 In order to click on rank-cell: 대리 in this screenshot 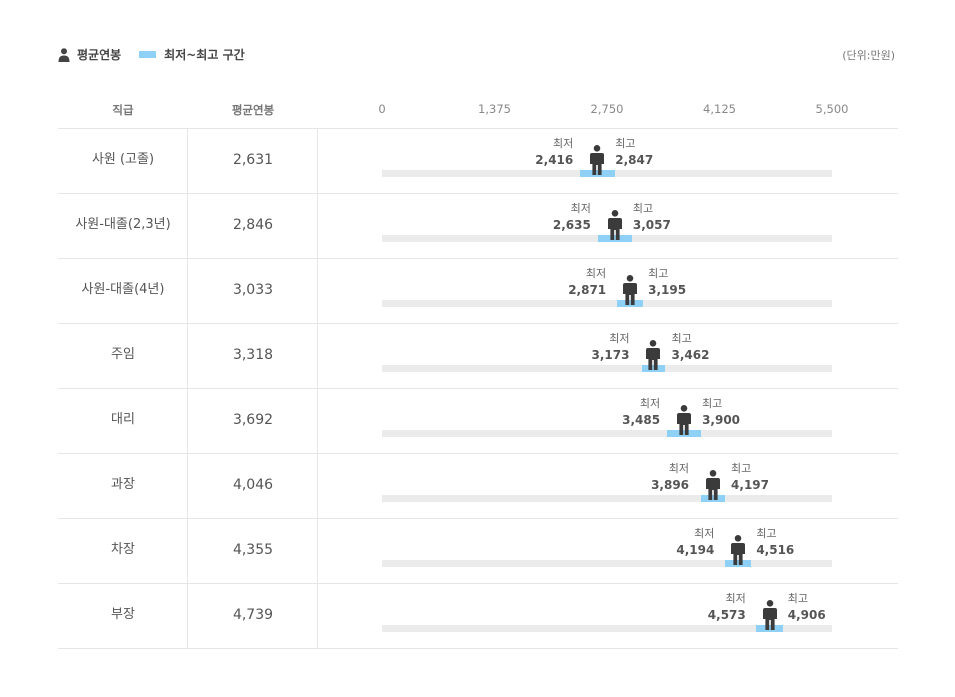, I will do `click(123, 419)`.